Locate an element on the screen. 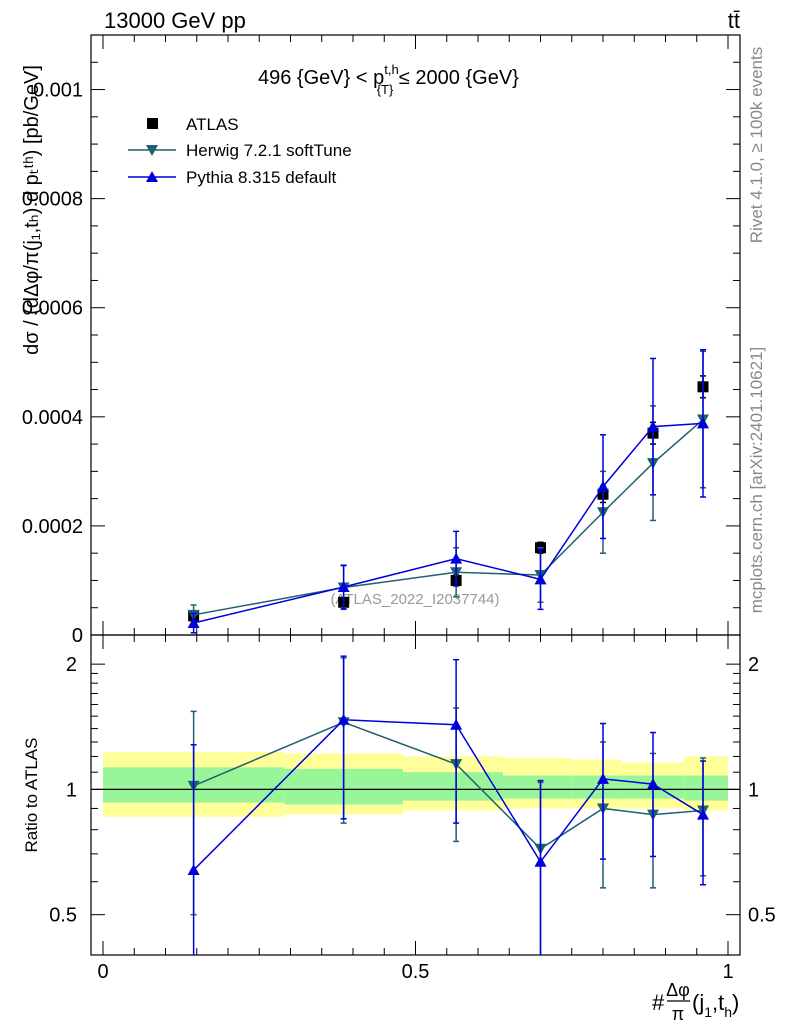 This screenshot has height=1024, width=786. ratio-y-tick-label: 2 is located at coordinates (71, 665).